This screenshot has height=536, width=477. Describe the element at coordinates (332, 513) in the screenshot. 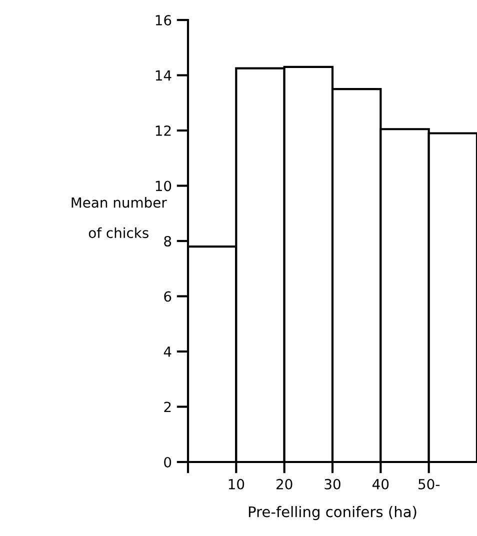

I see `x-axis-title: Pre-felling conifers (ha)` at that location.